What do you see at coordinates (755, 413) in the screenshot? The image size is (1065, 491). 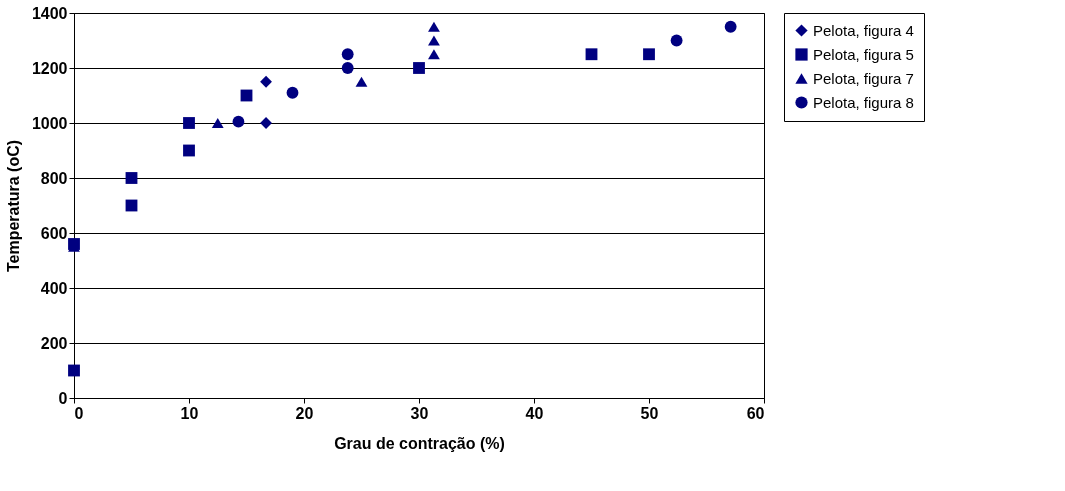 I see `x-tick-label: 60` at bounding box center [755, 413].